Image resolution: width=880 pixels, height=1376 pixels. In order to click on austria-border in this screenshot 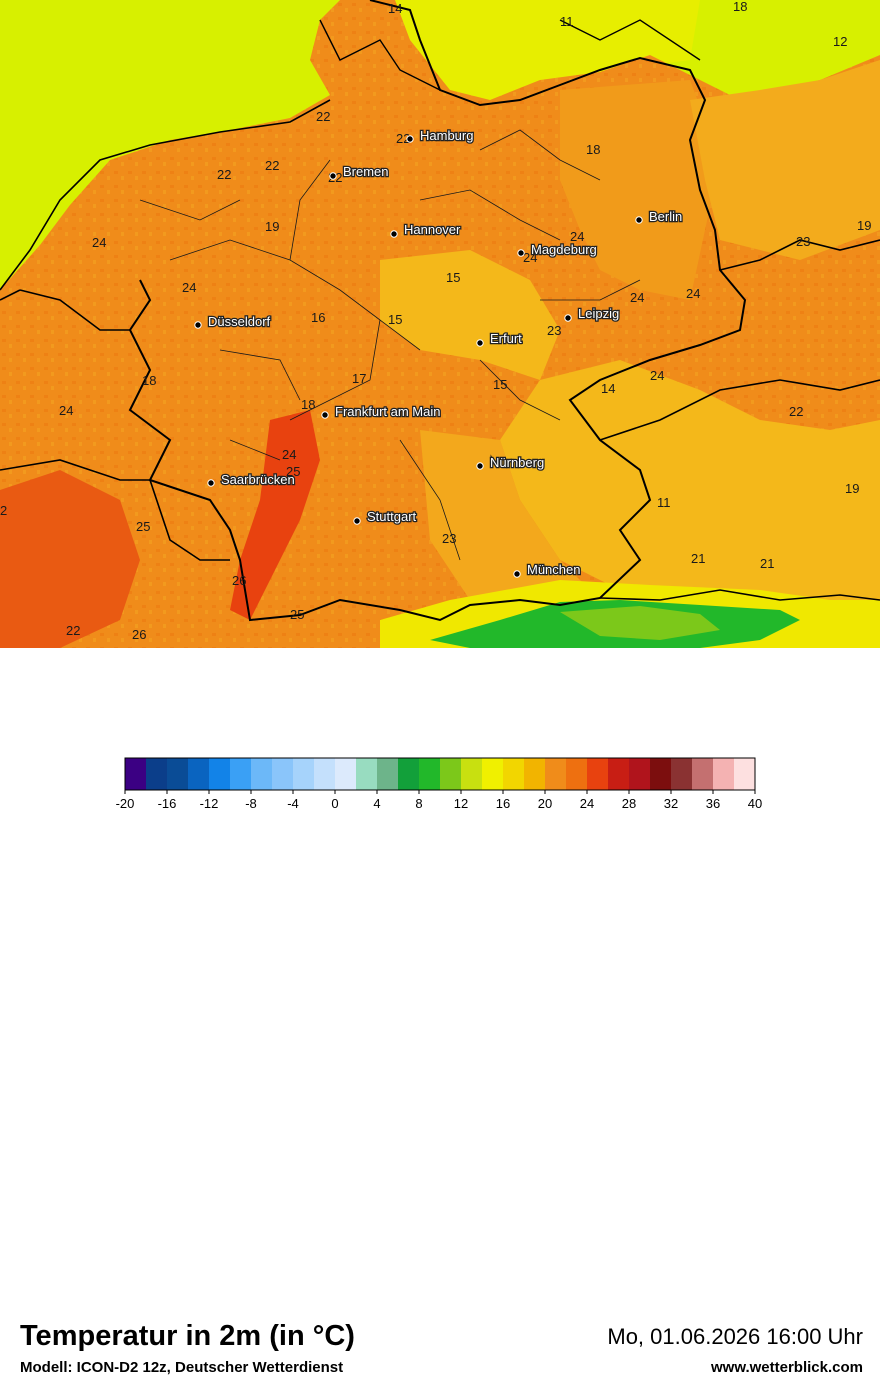, I will do `click(739, 595)`.